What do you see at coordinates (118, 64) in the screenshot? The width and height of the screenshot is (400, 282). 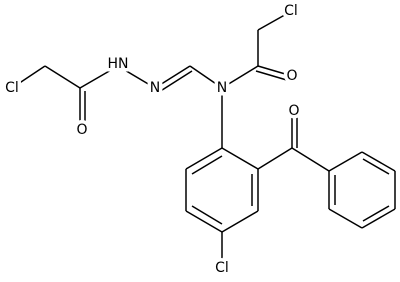 I see `atom-label: HN` at bounding box center [118, 64].